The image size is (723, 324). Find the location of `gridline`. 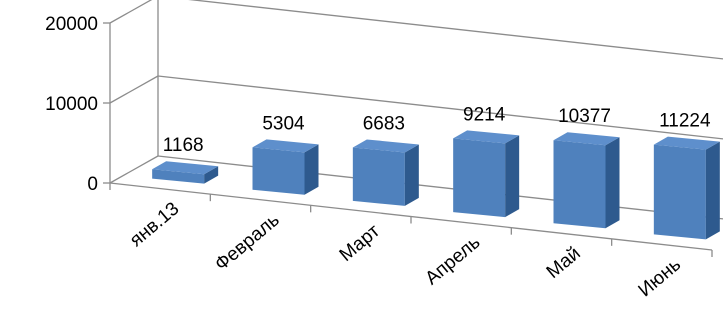

gridline is located at coordinates (455, 30).